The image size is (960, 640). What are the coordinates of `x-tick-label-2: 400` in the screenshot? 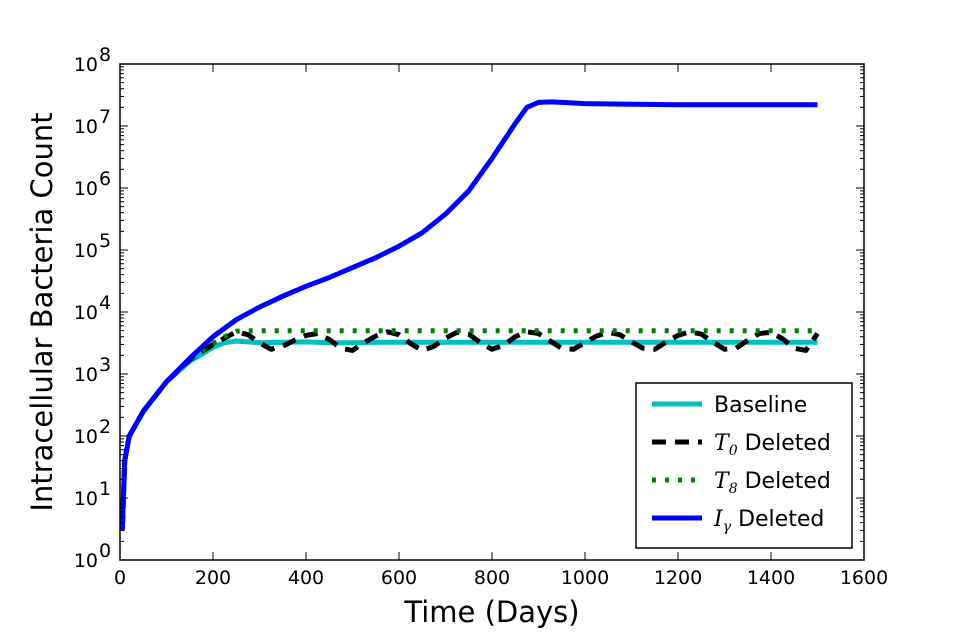 It's located at (306, 578).